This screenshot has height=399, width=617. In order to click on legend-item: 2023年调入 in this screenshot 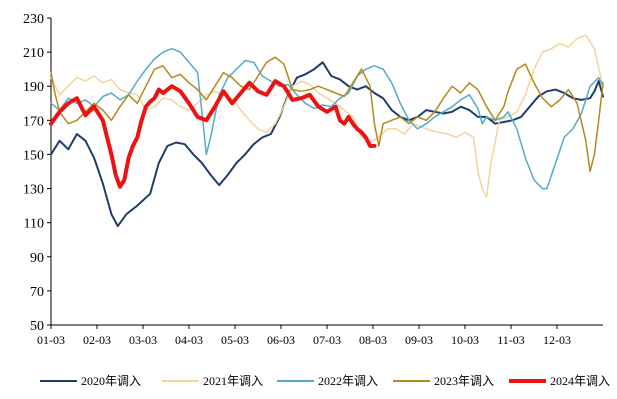, I will do `click(443, 381)`.